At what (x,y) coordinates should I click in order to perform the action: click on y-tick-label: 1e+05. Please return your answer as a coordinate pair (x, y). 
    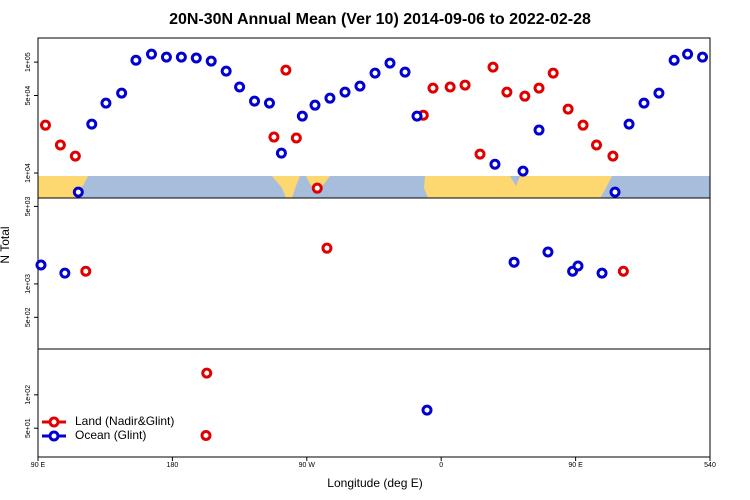
    Looking at the image, I should click on (28, 62).